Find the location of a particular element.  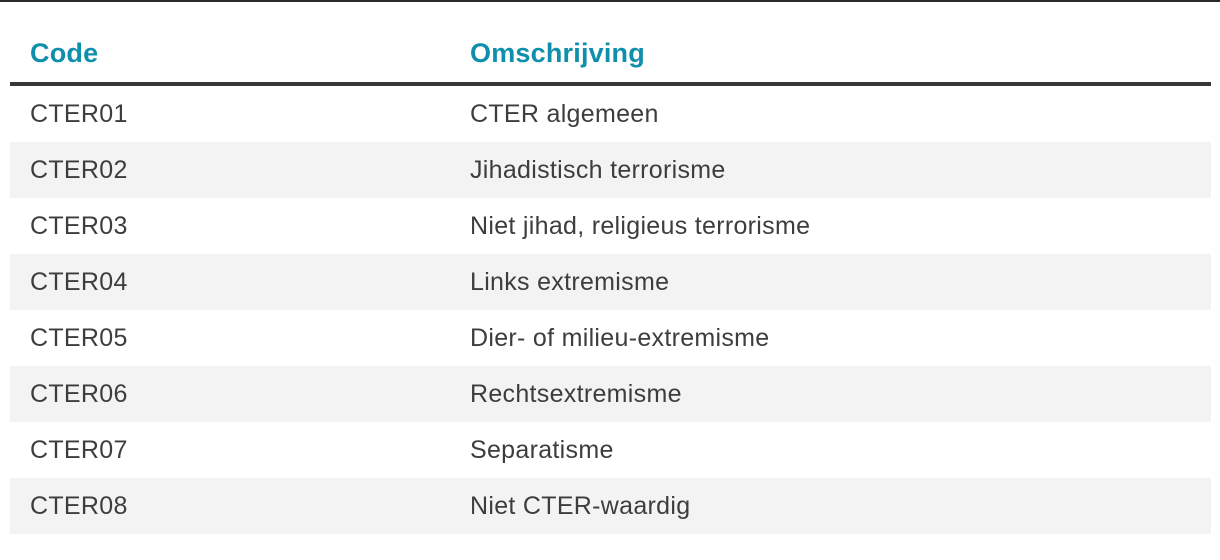

table-row: CTER06 Rechtsextremisme is located at coordinates (610, 394).